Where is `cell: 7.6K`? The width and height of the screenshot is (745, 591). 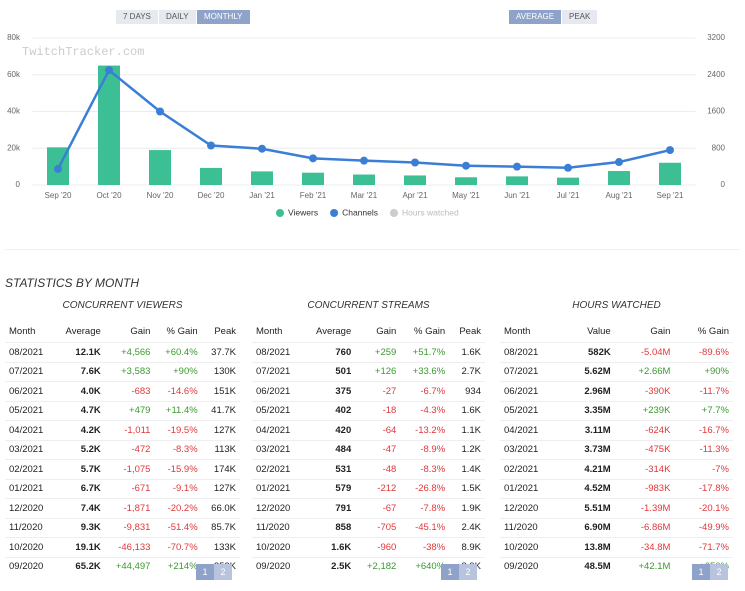
cell: 7.6K is located at coordinates (79, 371).